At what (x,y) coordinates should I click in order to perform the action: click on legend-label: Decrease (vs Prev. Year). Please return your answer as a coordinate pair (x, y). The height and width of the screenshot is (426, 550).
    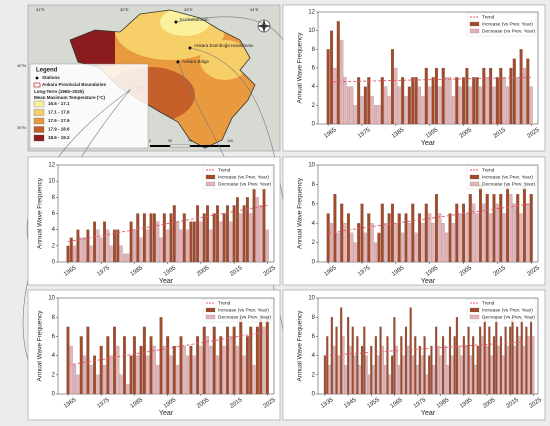
    Looking at the image, I should click on (508, 184).